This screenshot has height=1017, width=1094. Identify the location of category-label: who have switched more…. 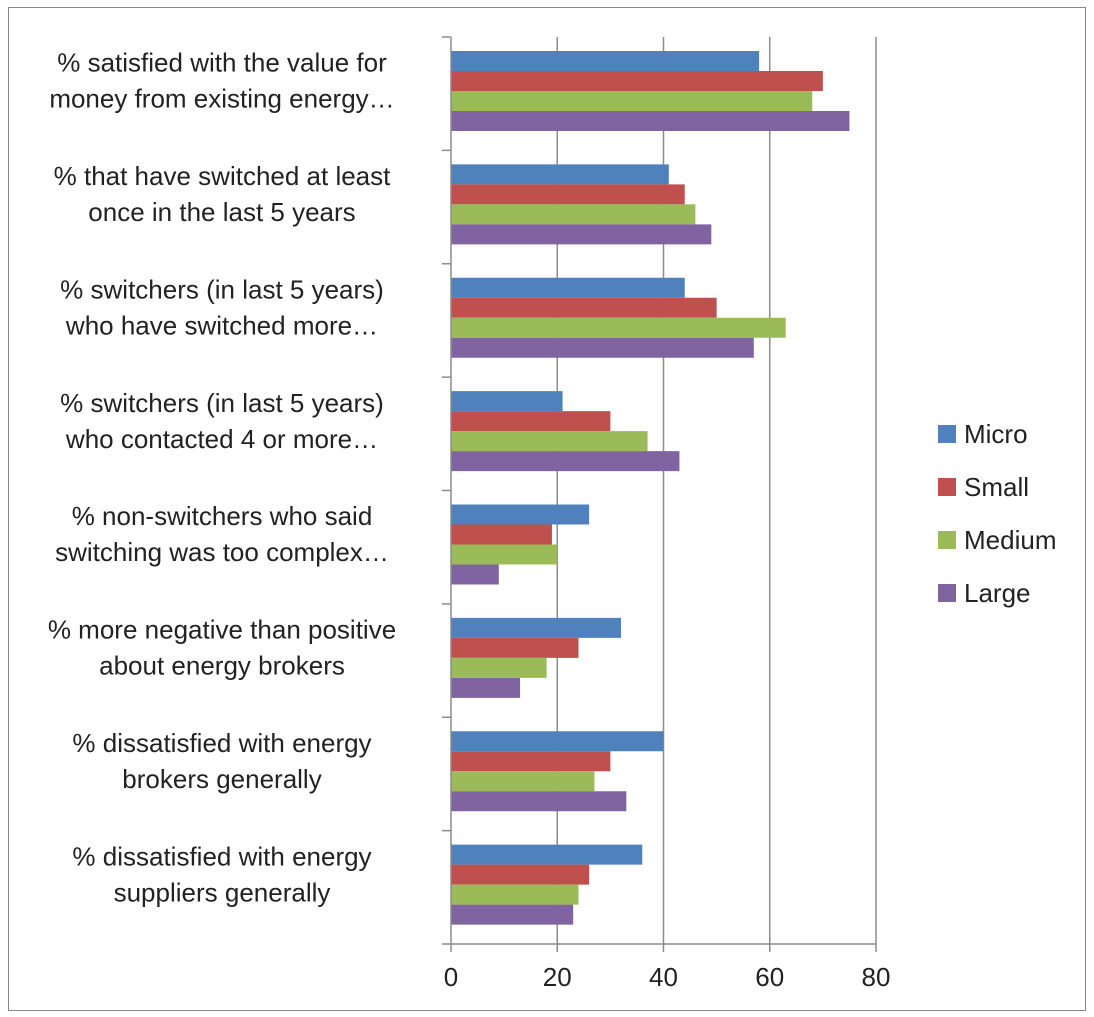
(221, 325).